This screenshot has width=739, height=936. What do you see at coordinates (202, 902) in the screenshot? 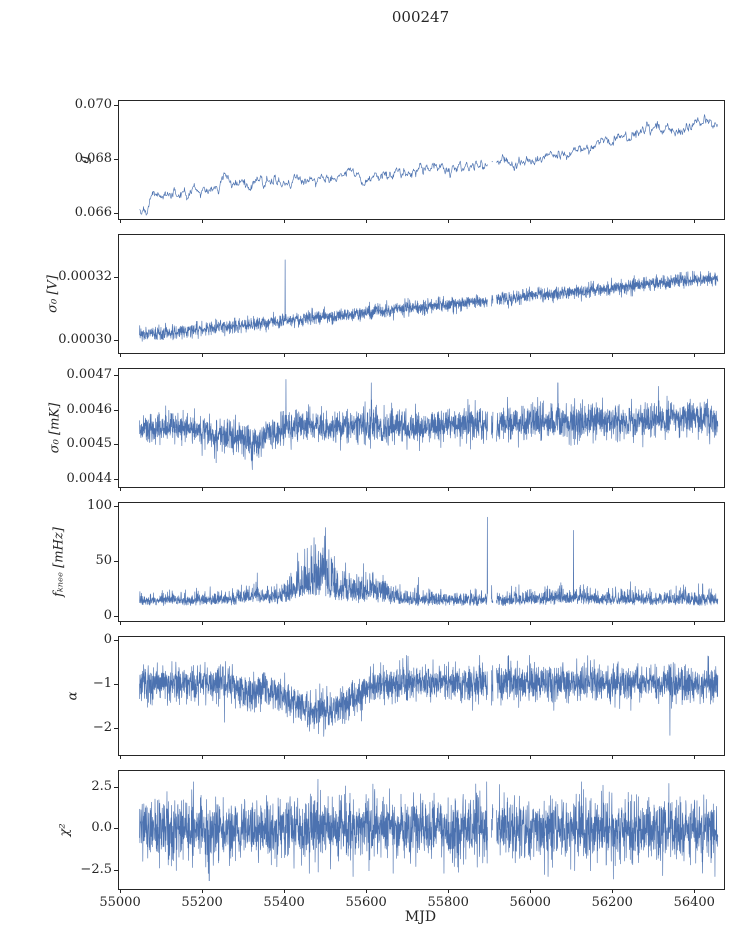
I see `x-tick-label: 55200` at bounding box center [202, 902].